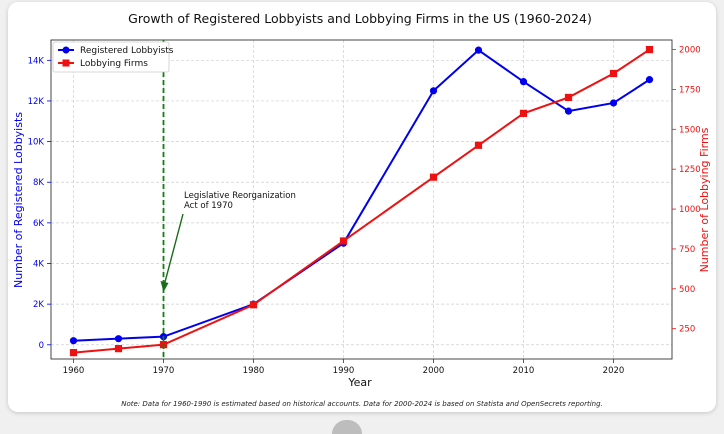  What do you see at coordinates (66, 63) in the screenshot?
I see `legend-marker-firms` at bounding box center [66, 63].